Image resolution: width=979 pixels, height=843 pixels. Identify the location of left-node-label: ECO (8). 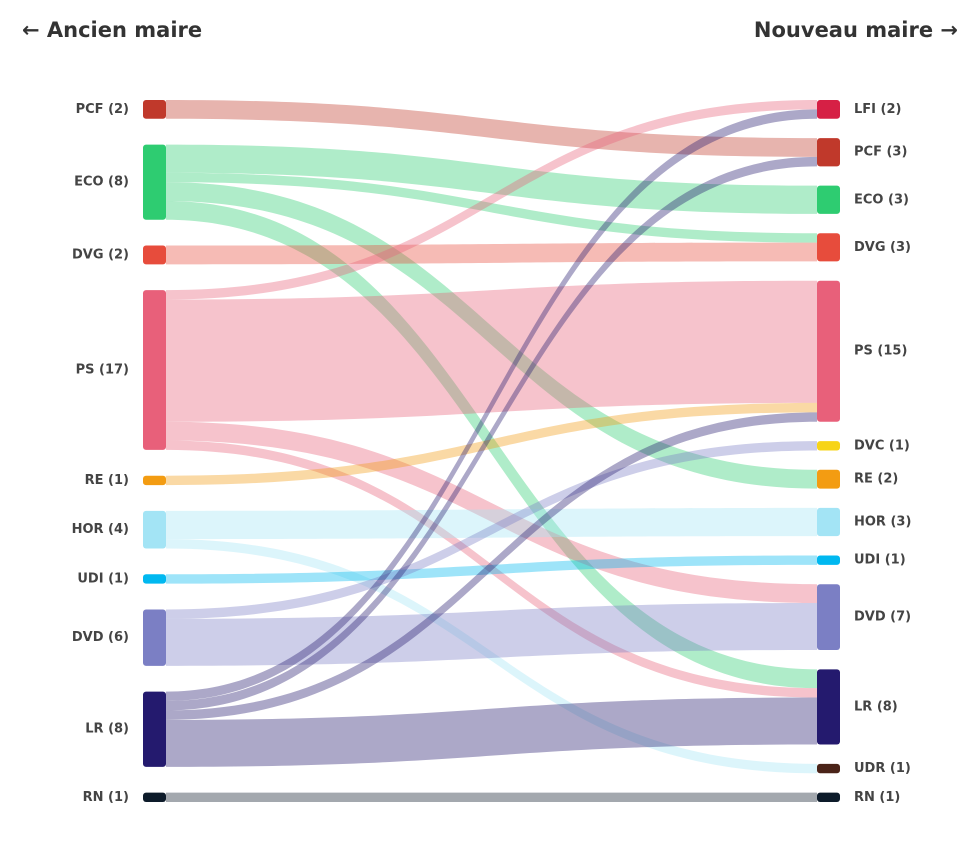
(101, 182).